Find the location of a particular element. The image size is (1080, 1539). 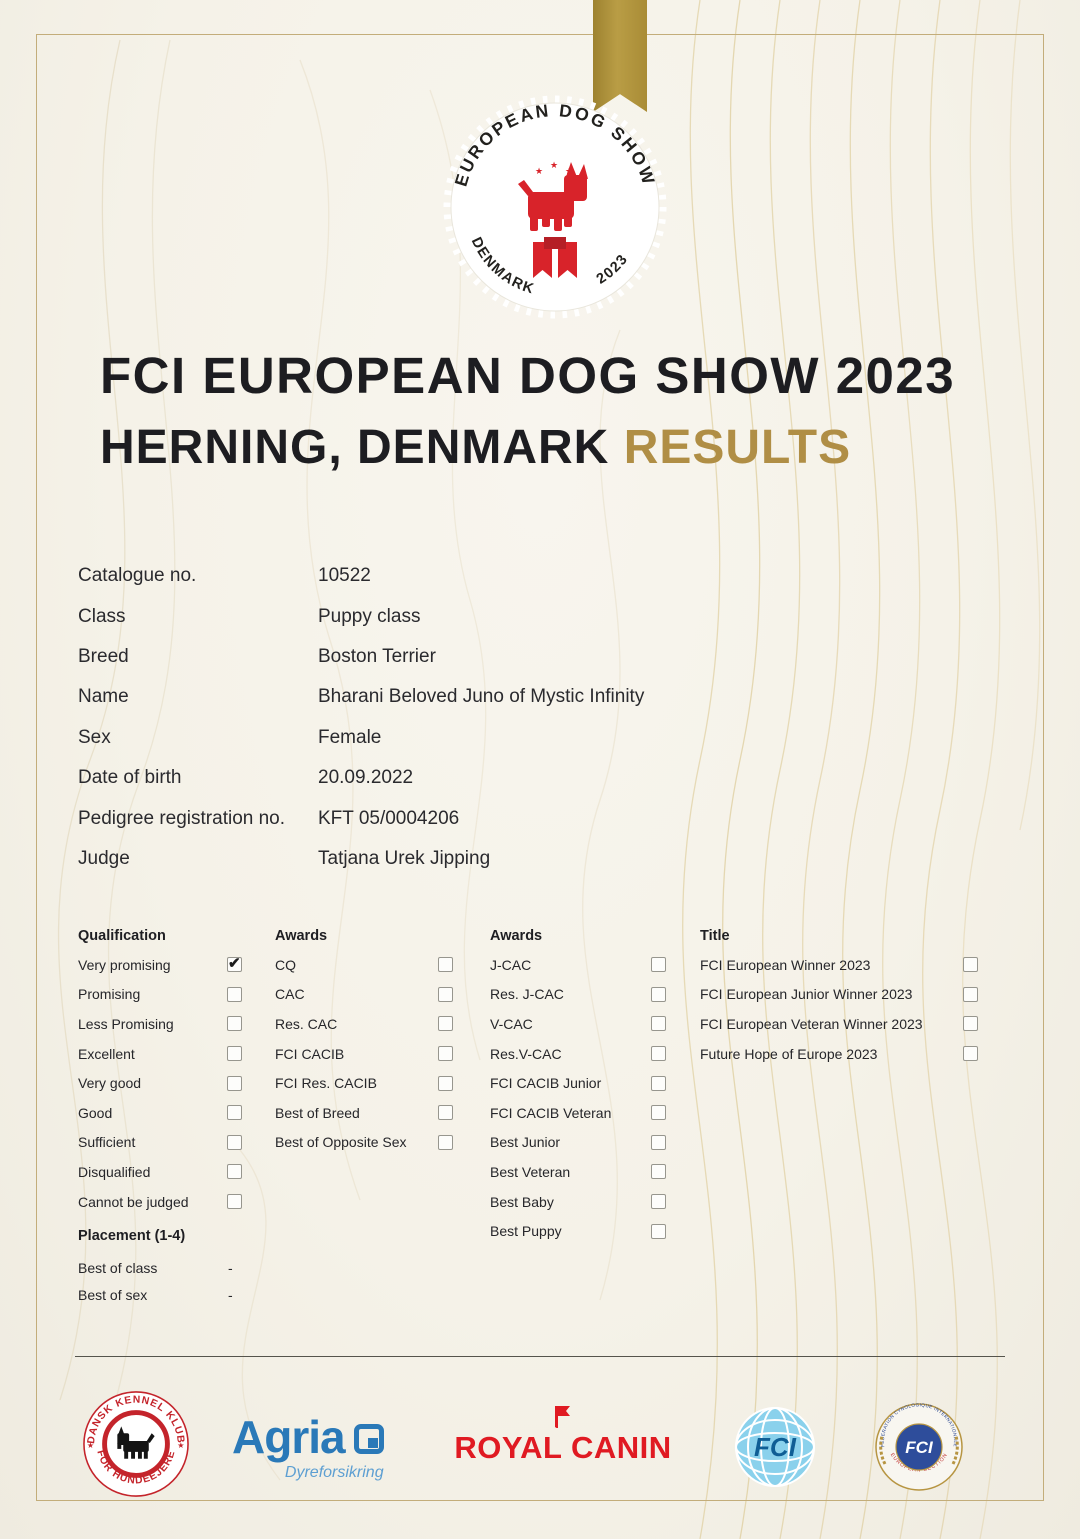

detail-label: Class is located at coordinates (102, 616).